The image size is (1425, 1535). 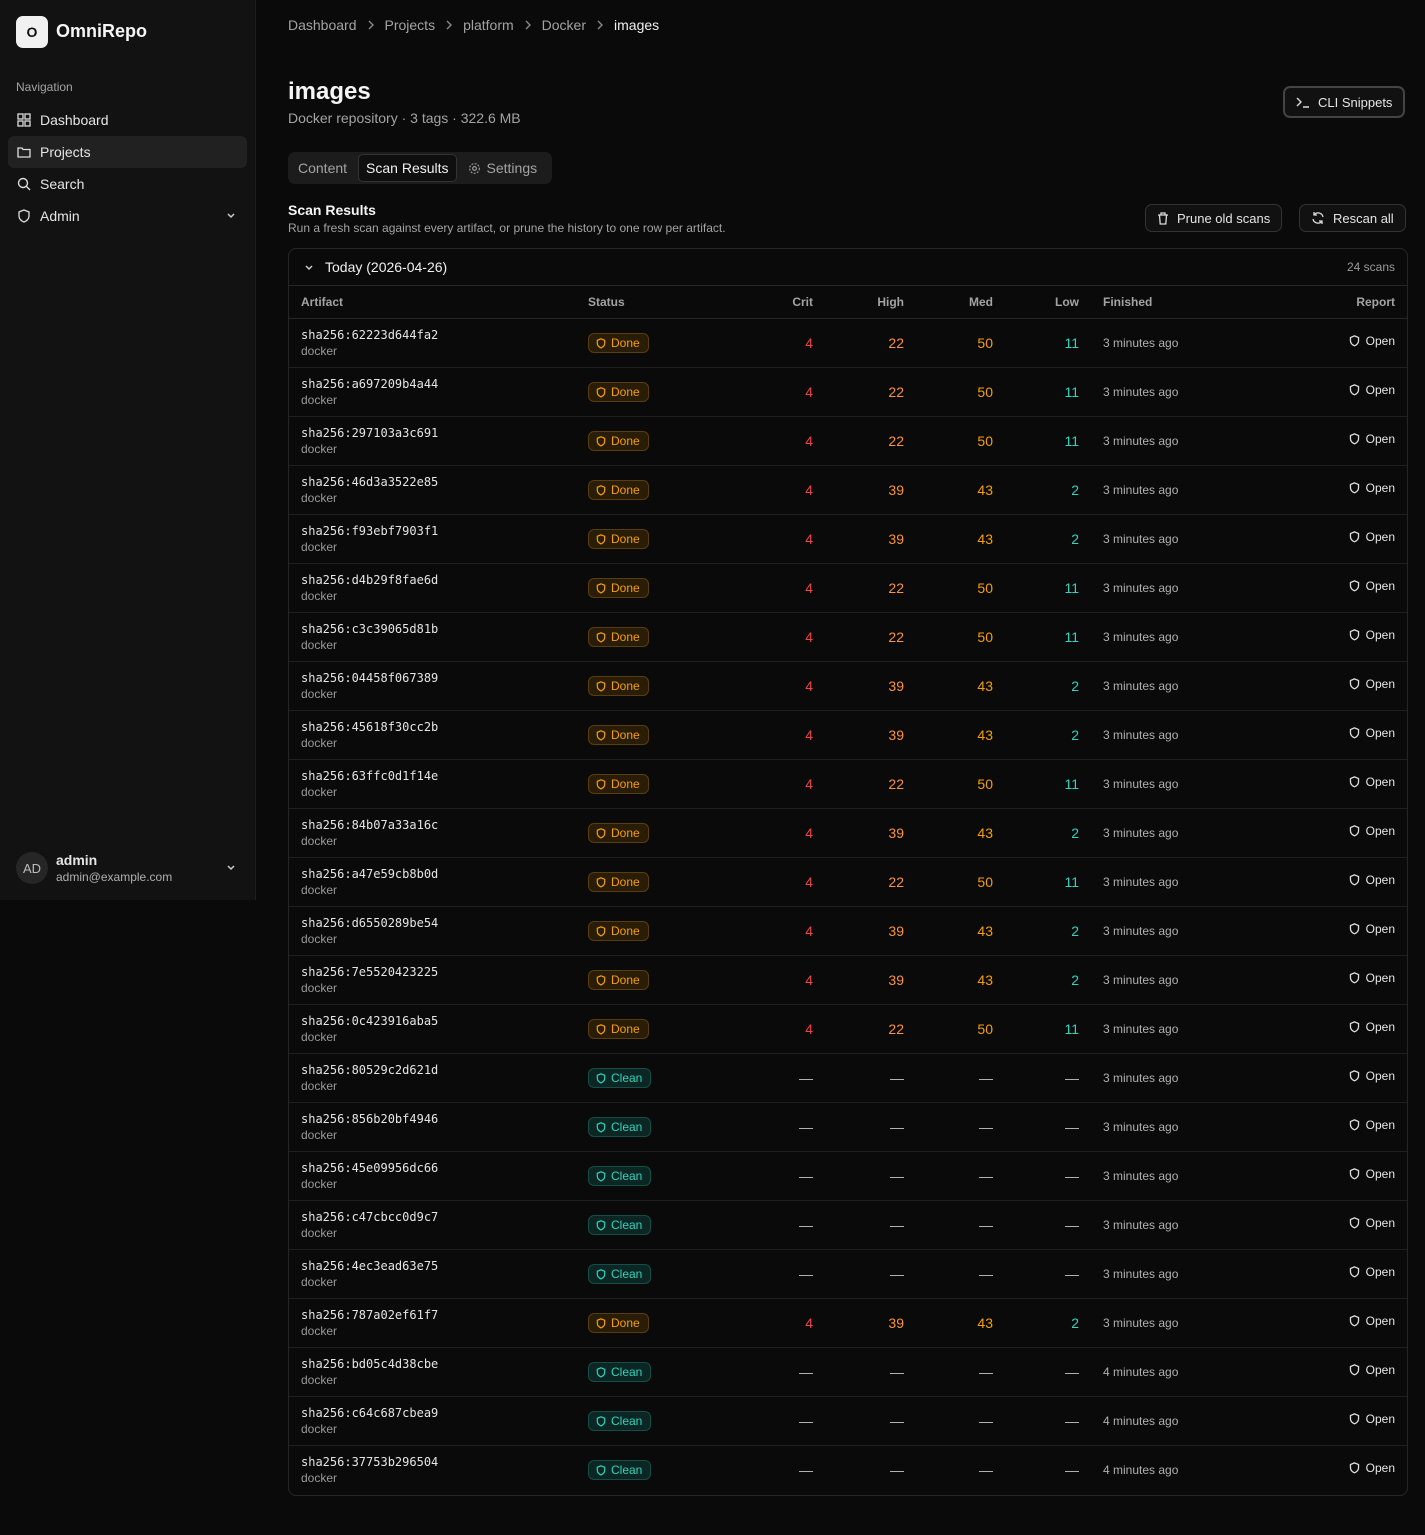 I want to click on artifact: sha256:04458f067389, so click(x=370, y=678).